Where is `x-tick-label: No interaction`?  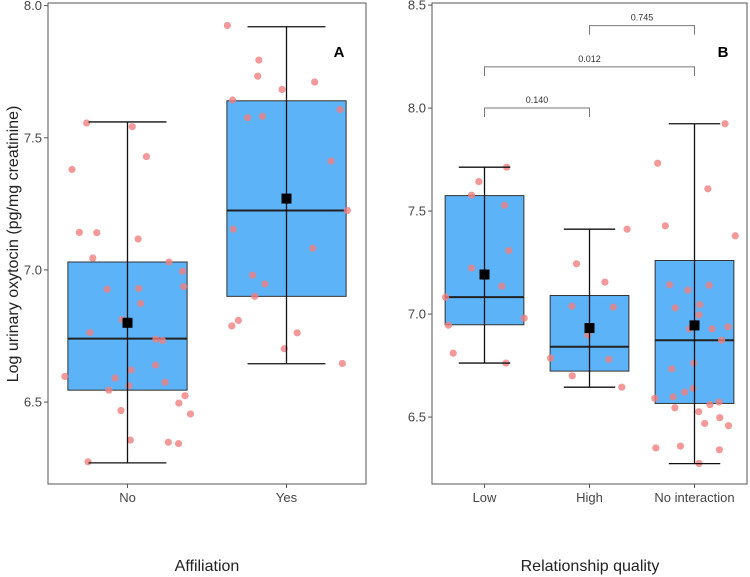
x-tick-label: No interaction is located at coordinates (694, 497).